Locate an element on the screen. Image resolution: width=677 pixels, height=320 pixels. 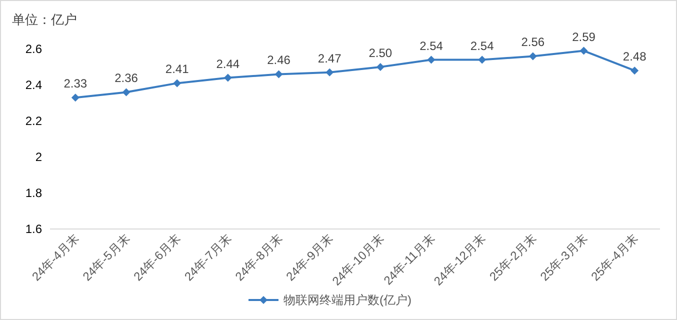
x-tick-label: 25年-2月末 is located at coordinates (513, 257).